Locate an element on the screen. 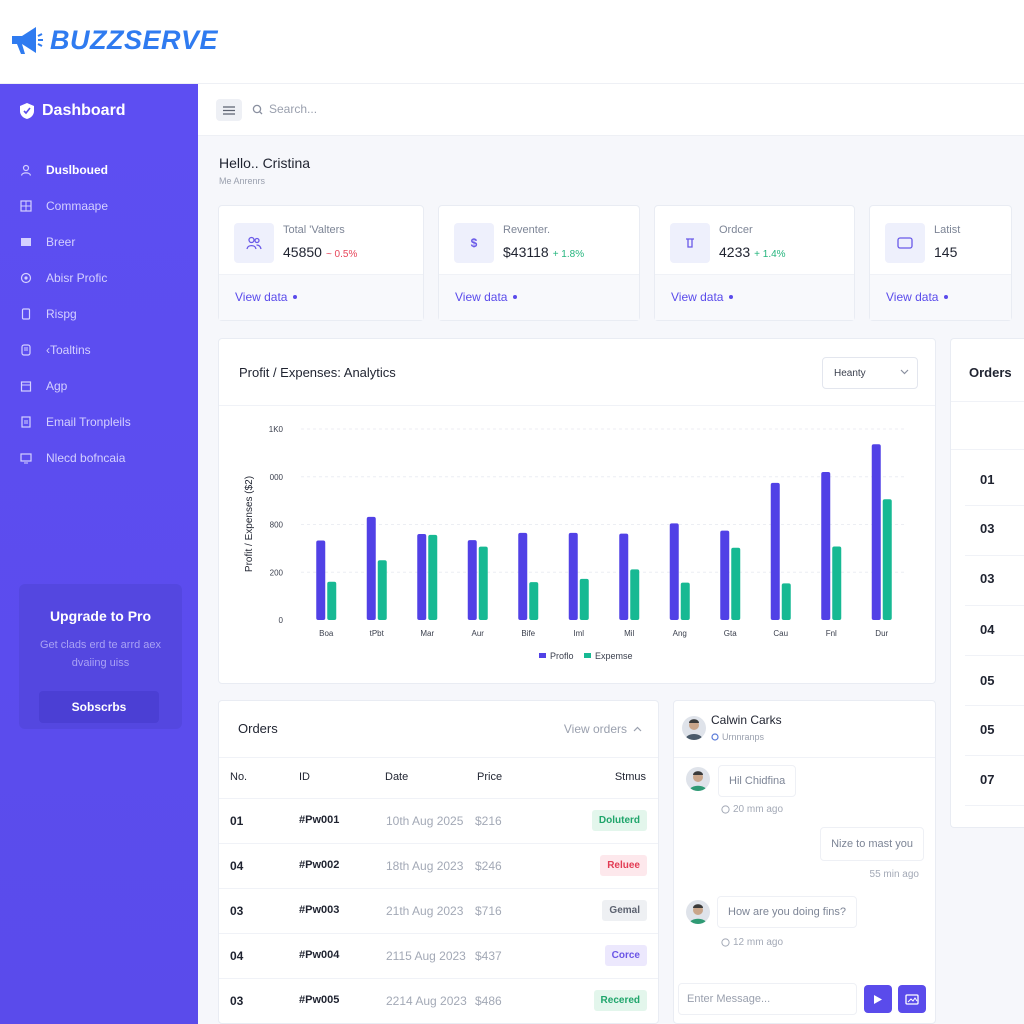 The height and width of the screenshot is (1024, 1024). stat-value-number: 45850 is located at coordinates (302, 252).